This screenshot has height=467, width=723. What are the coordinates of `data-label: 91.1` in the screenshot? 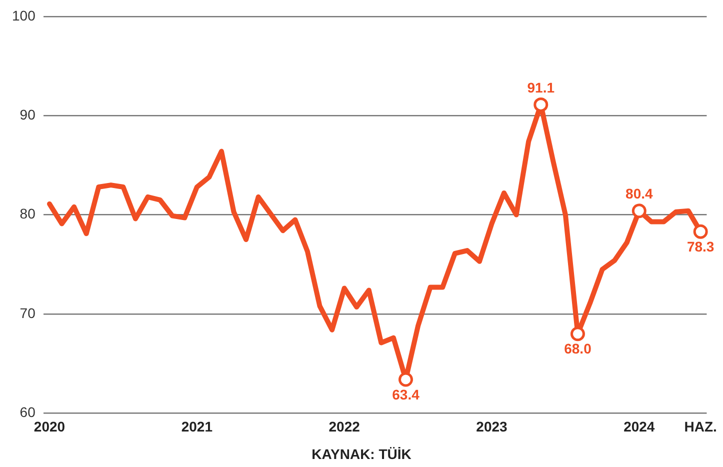 It's located at (541, 88).